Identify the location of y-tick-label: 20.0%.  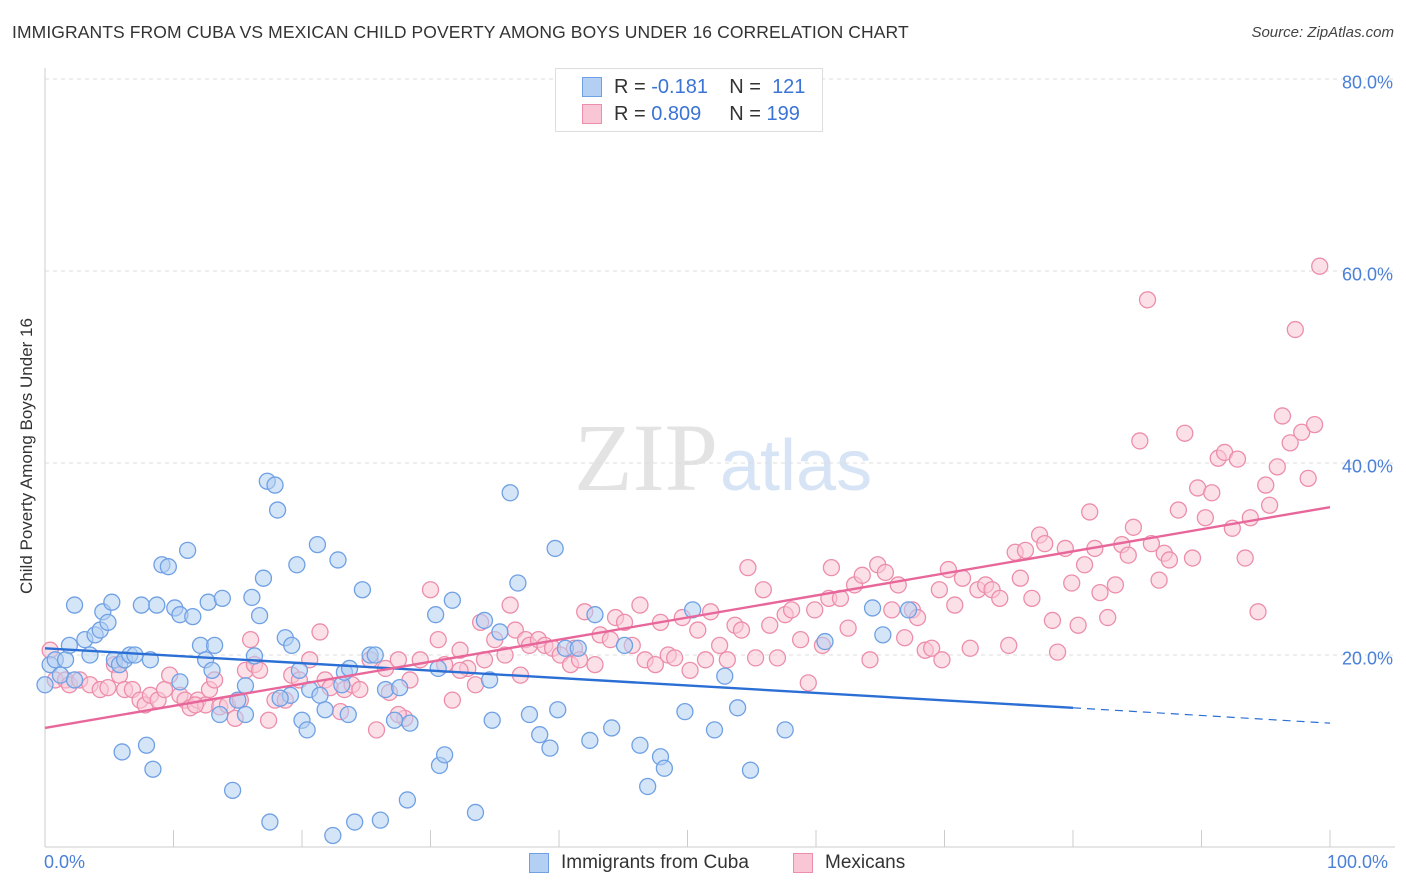
(1367, 658).